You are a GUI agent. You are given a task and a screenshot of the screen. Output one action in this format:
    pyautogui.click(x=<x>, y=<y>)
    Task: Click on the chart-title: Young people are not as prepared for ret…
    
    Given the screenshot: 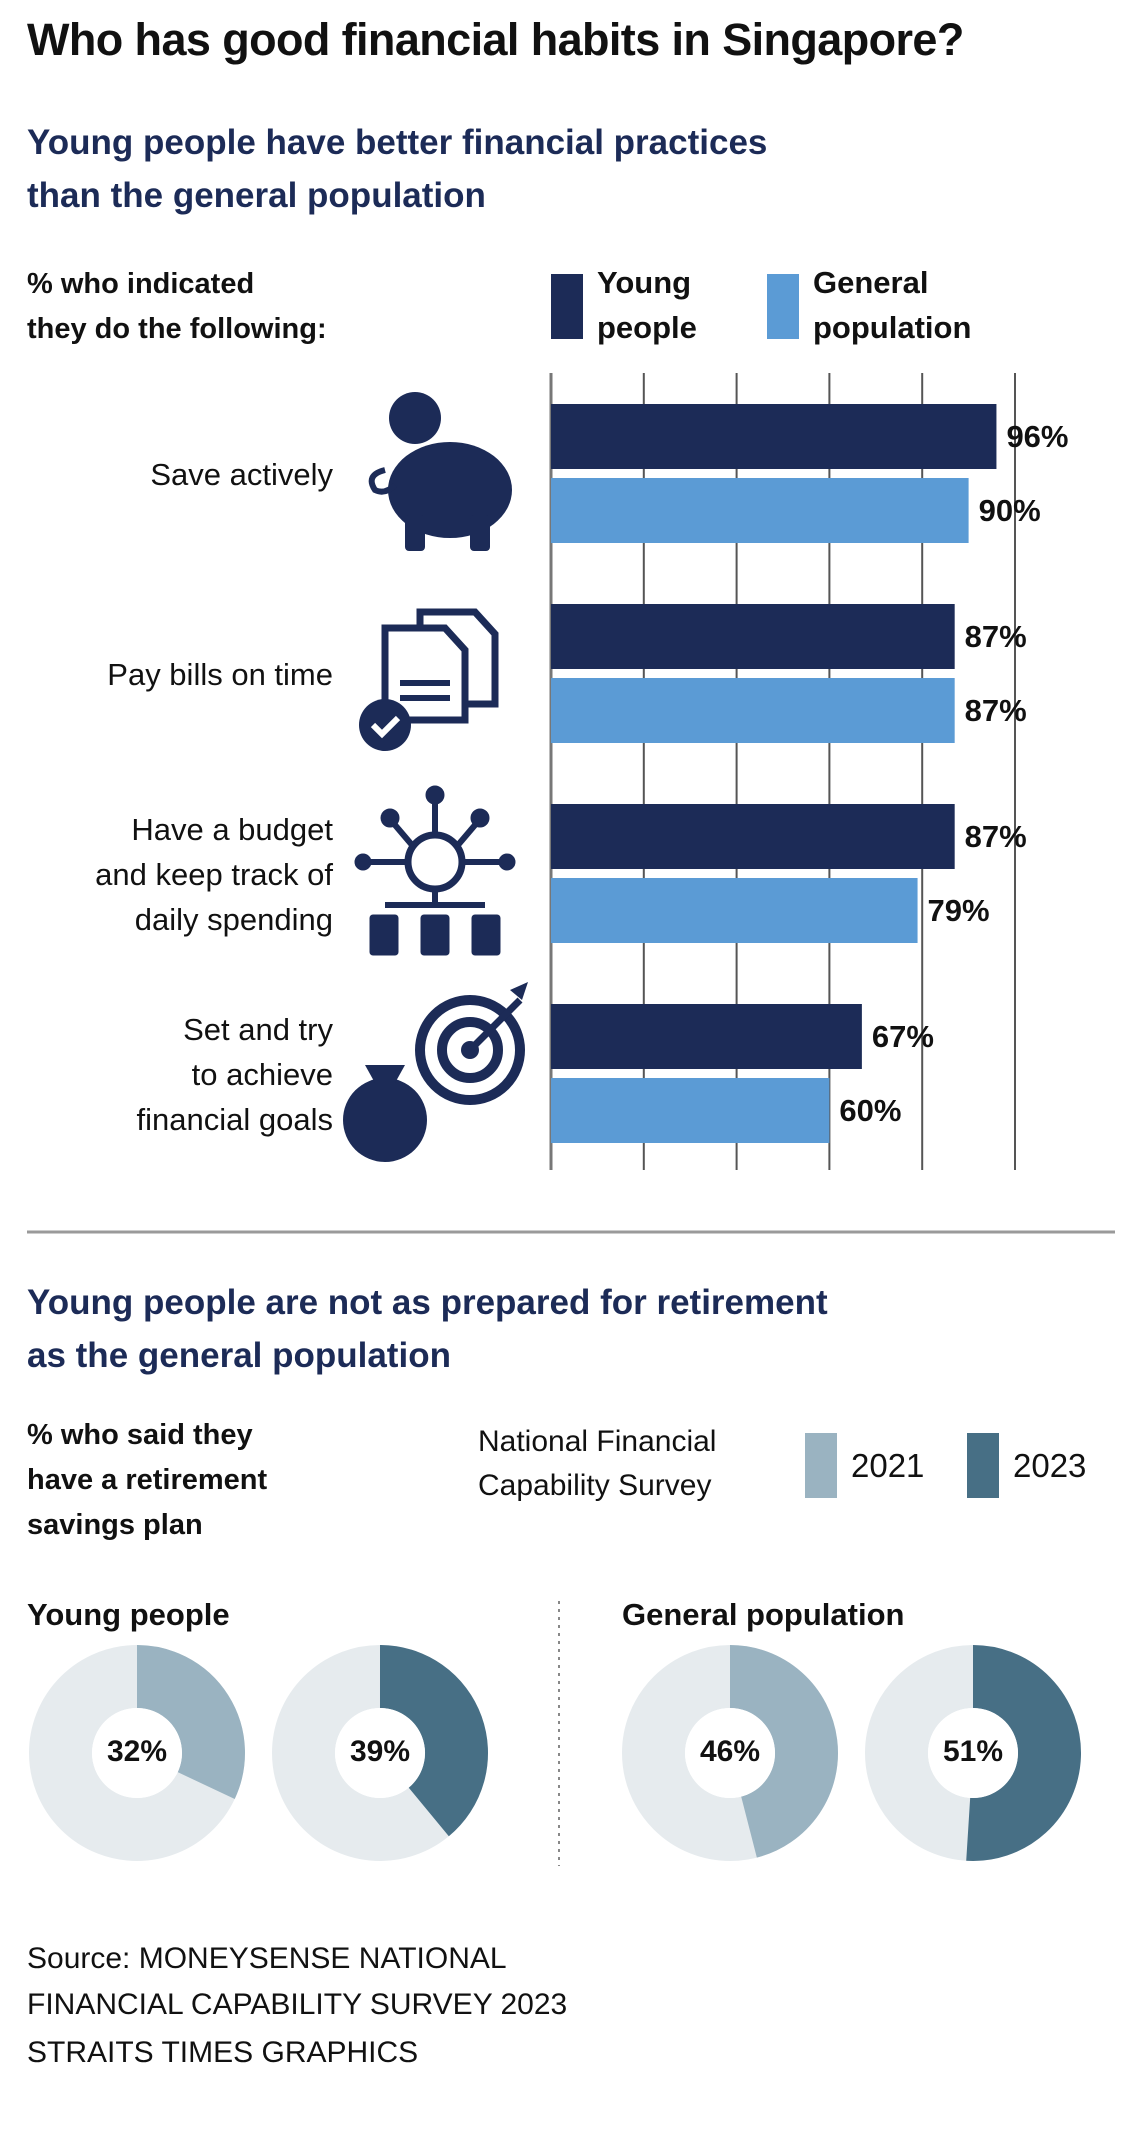 What is the action you would take?
    pyautogui.click(x=427, y=1329)
    